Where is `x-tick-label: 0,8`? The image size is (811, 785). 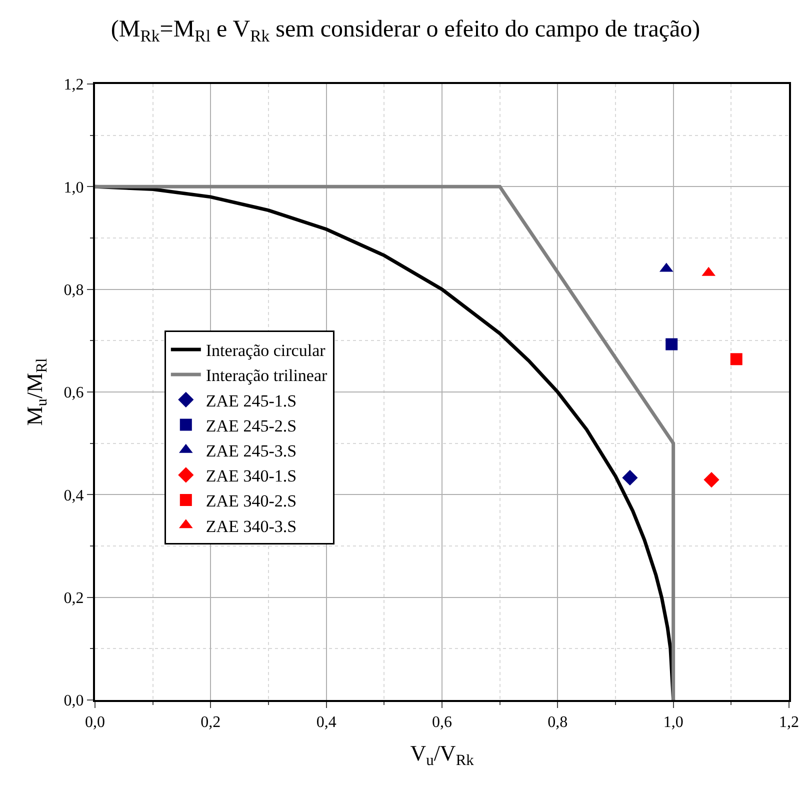
x-tick-label: 0,8 is located at coordinates (558, 723).